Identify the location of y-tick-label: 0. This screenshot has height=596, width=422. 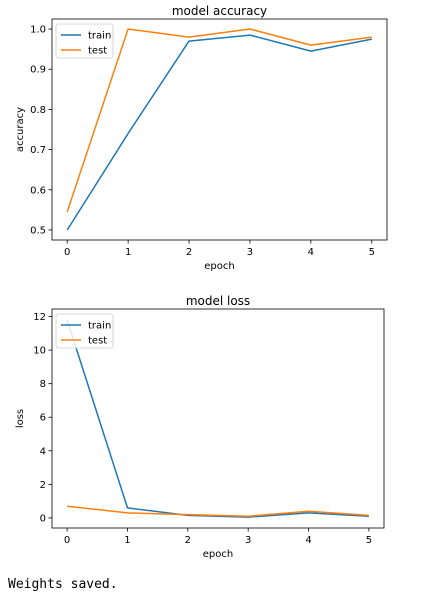
(43, 518).